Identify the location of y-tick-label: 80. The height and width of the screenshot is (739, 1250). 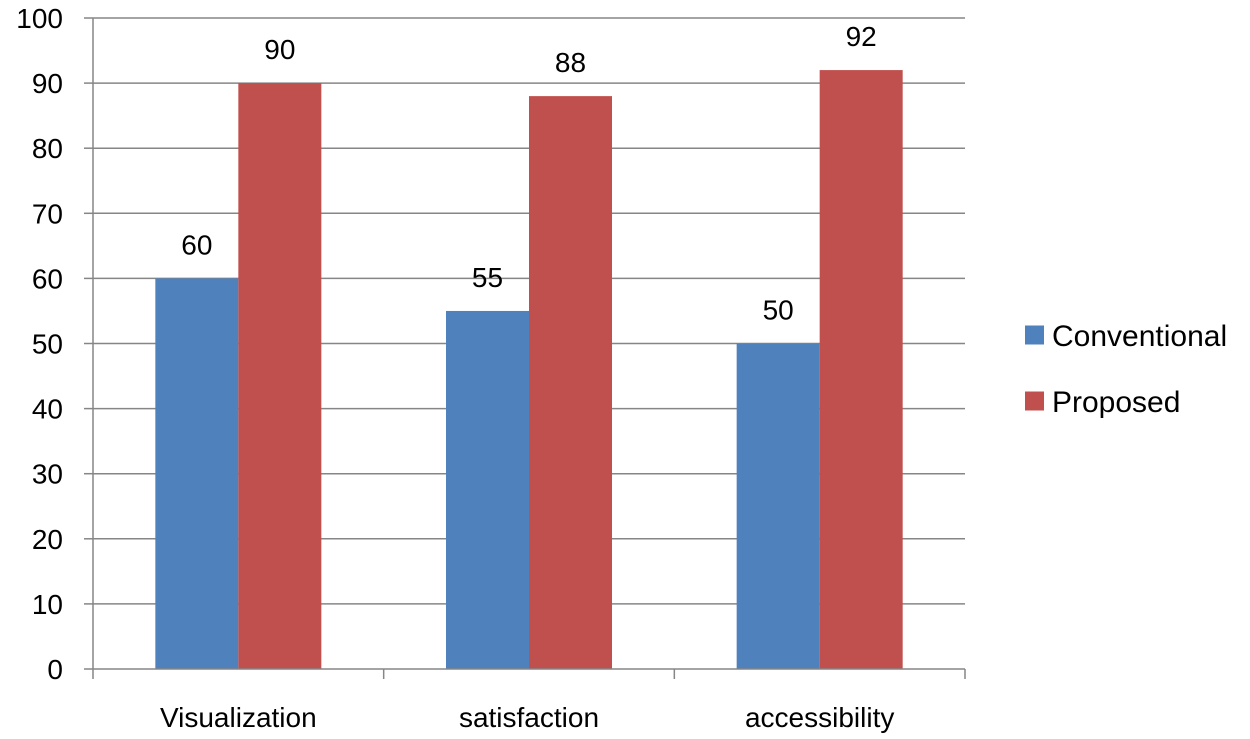
(47, 148).